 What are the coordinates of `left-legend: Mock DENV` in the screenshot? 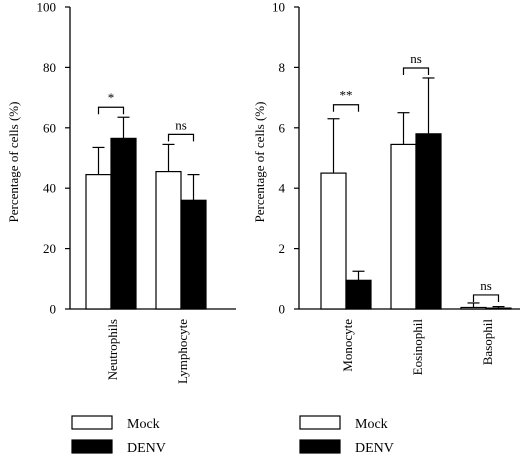 It's located at (118, 435).